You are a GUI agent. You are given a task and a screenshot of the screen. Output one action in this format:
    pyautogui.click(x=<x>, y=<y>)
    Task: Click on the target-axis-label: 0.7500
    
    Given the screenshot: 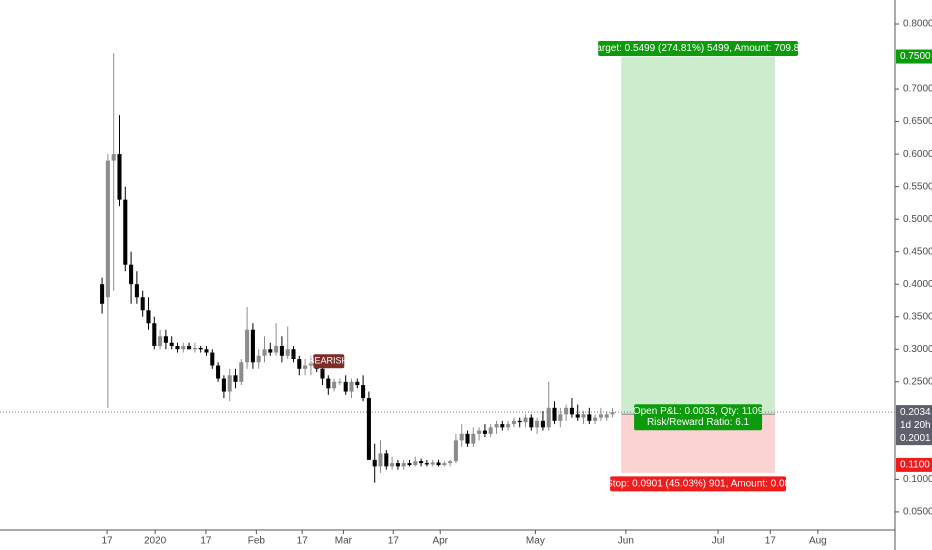 What is the action you would take?
    pyautogui.click(x=915, y=56)
    